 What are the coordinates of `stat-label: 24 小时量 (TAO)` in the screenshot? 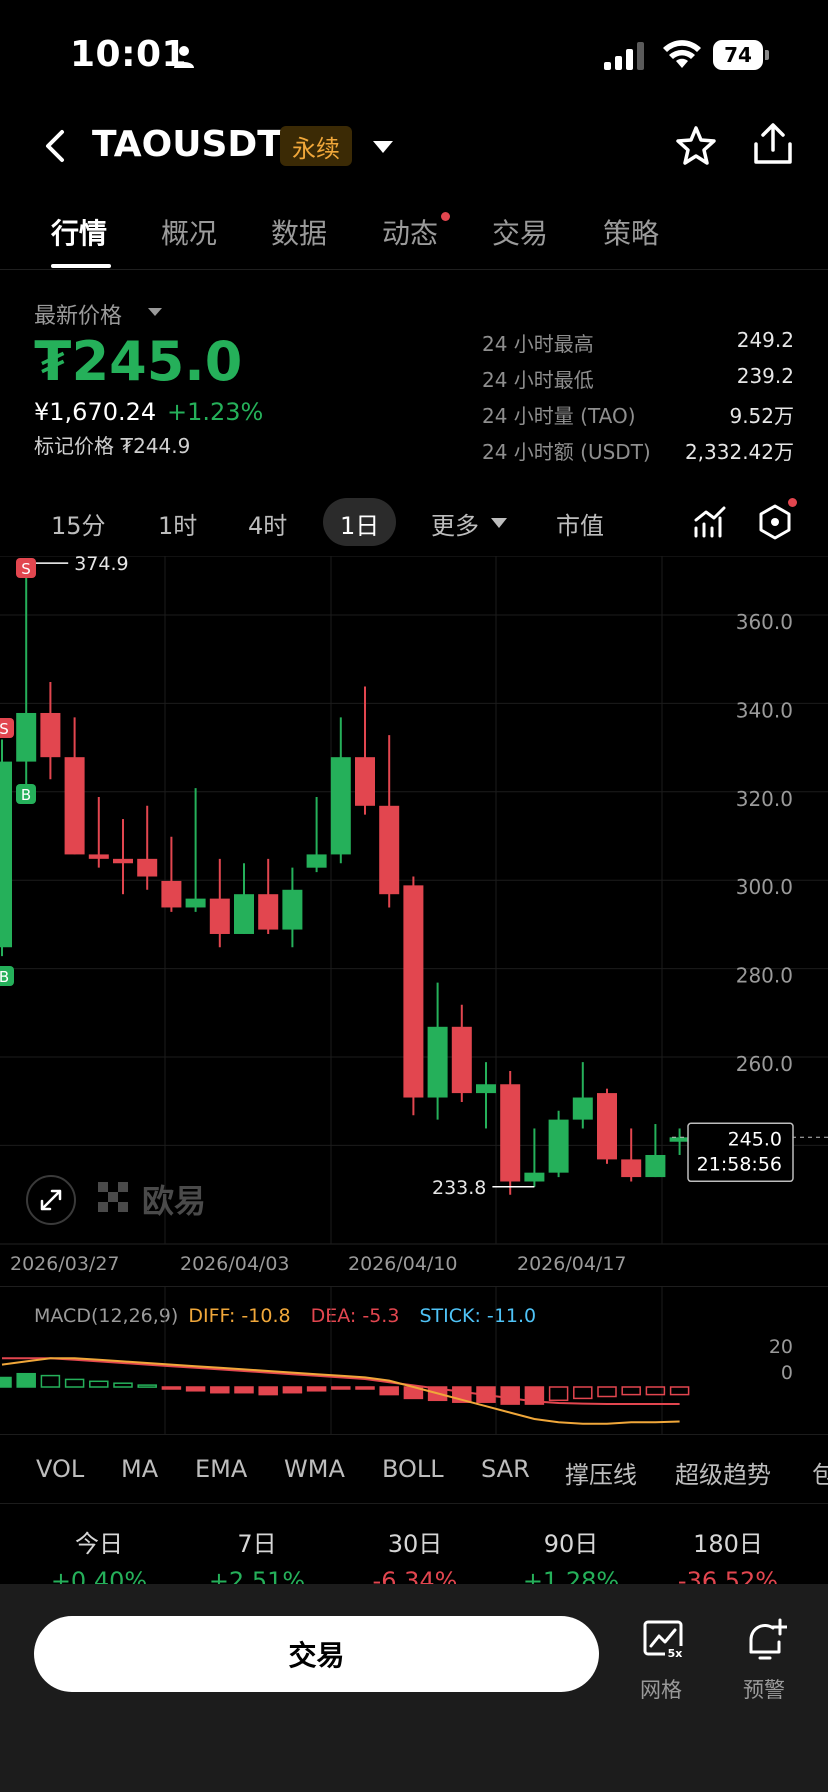 It's located at (559, 416).